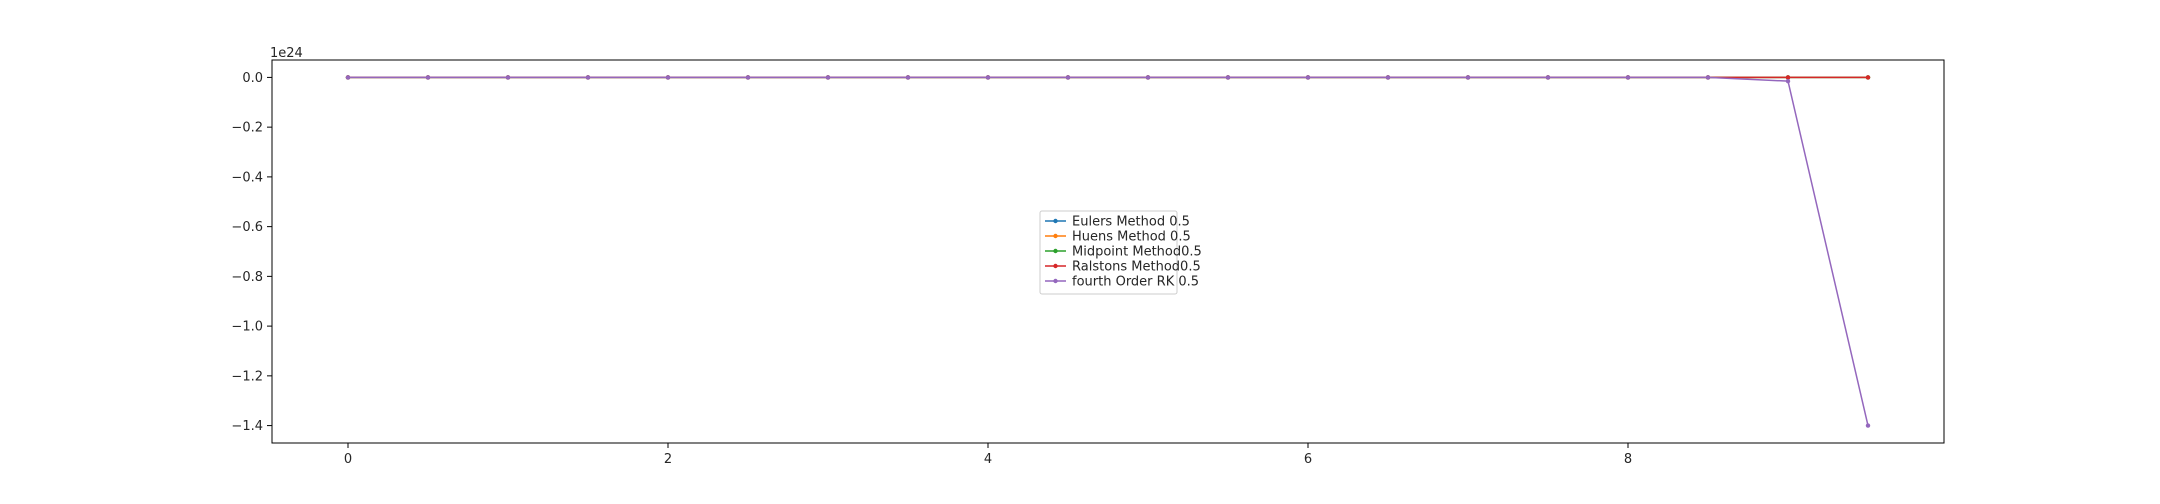 The height and width of the screenshot is (504, 2160). I want to click on y-tick-label: −0.4, so click(247, 177).